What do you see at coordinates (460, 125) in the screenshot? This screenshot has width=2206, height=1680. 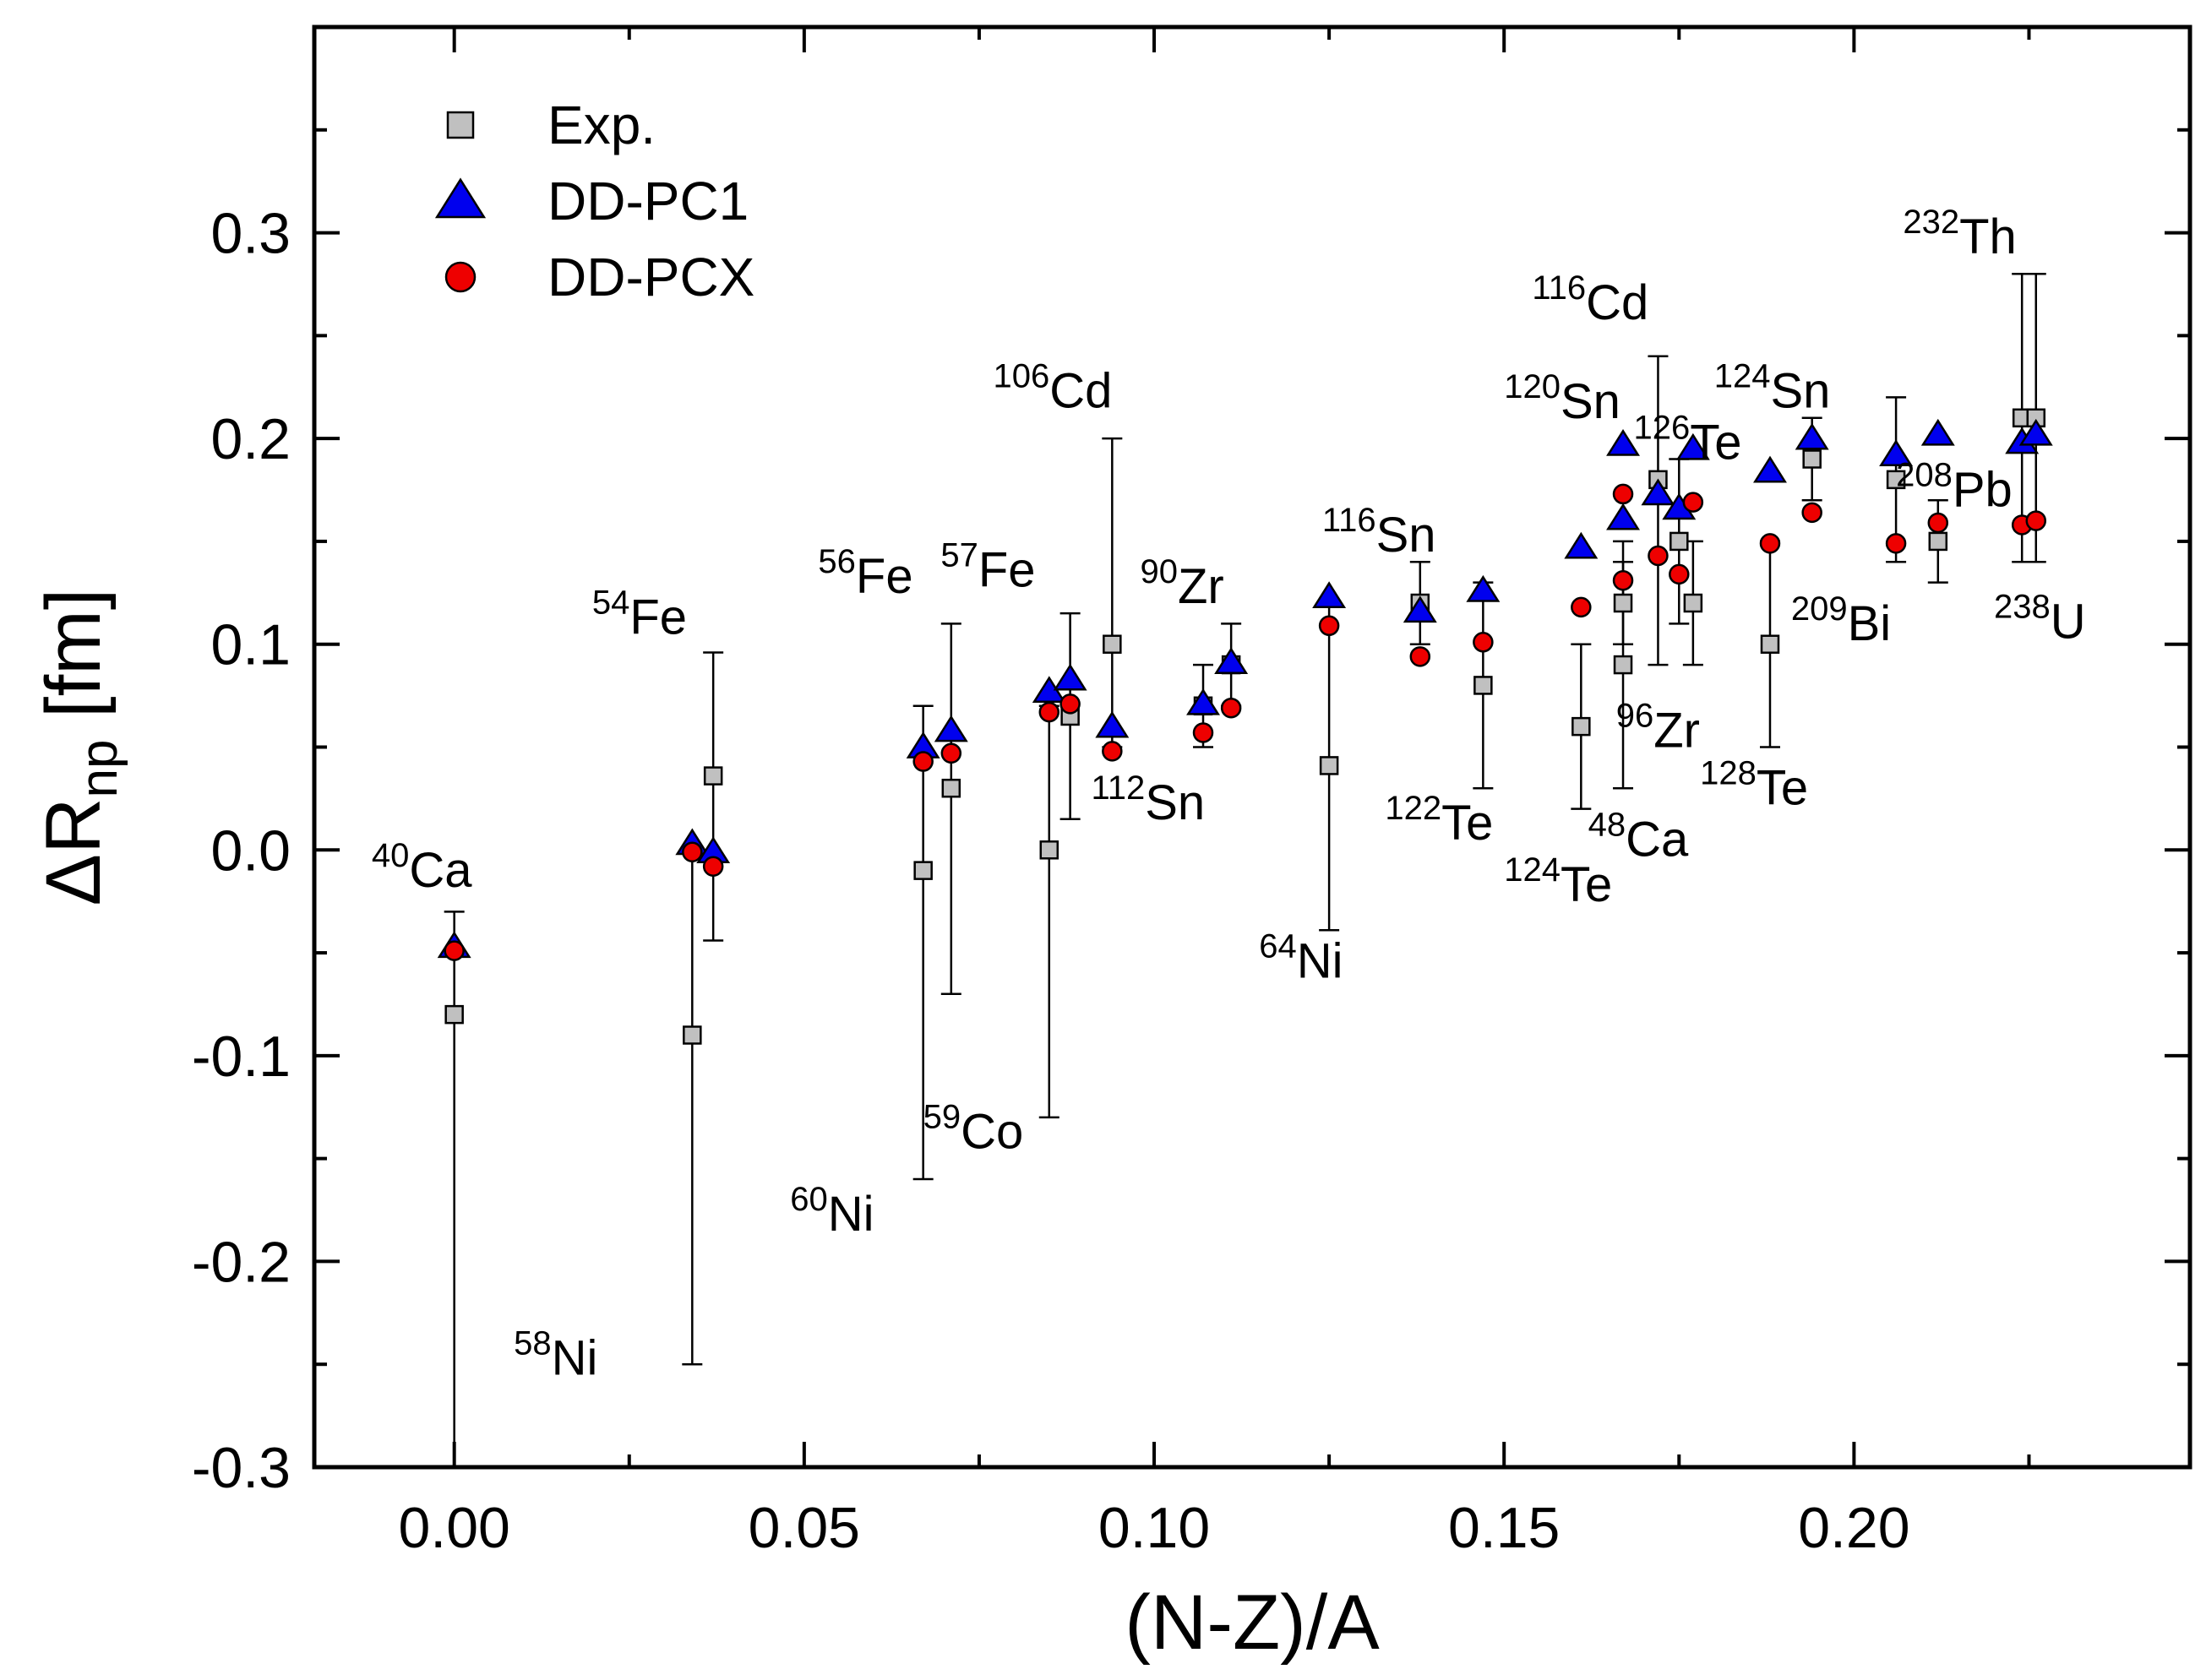 I see `legend-marker` at bounding box center [460, 125].